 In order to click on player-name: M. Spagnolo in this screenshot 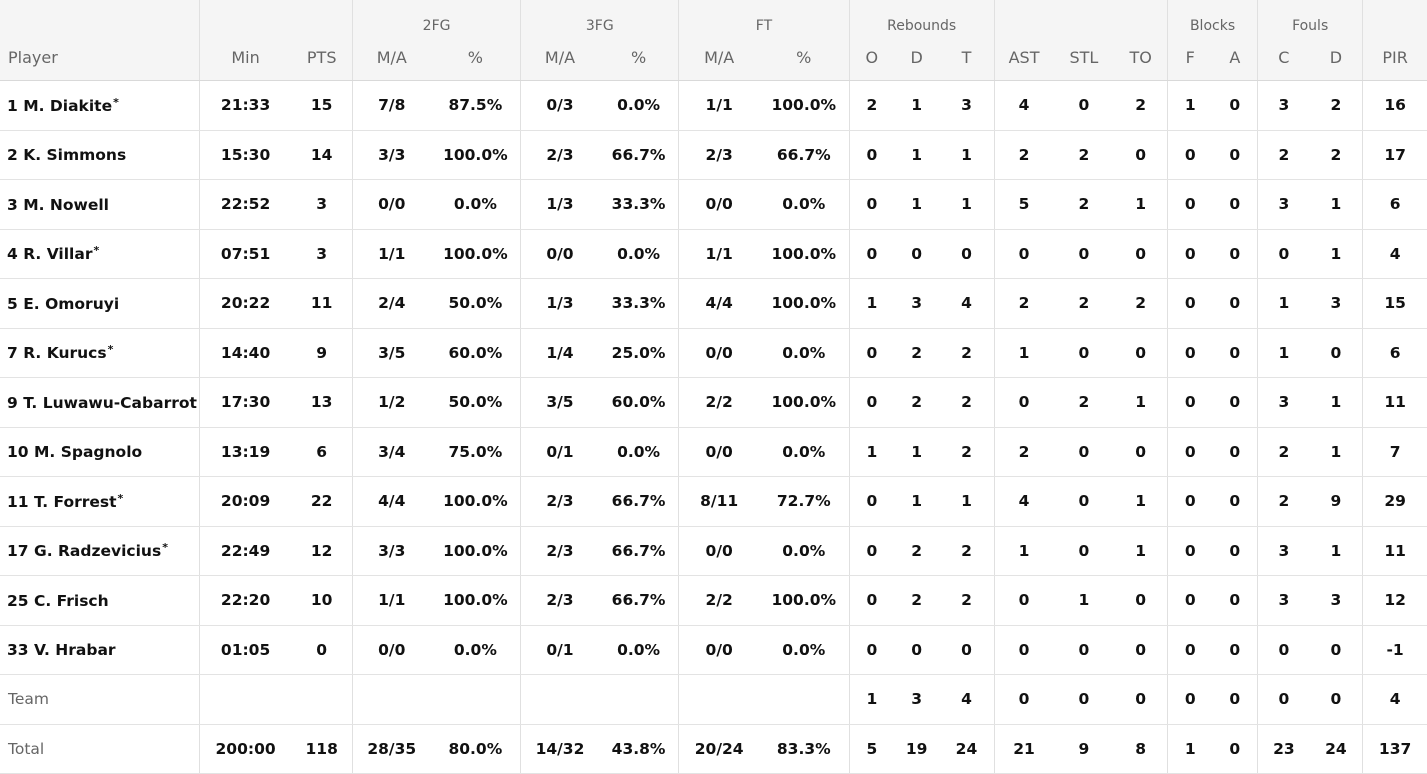, I will do `click(88, 452)`.